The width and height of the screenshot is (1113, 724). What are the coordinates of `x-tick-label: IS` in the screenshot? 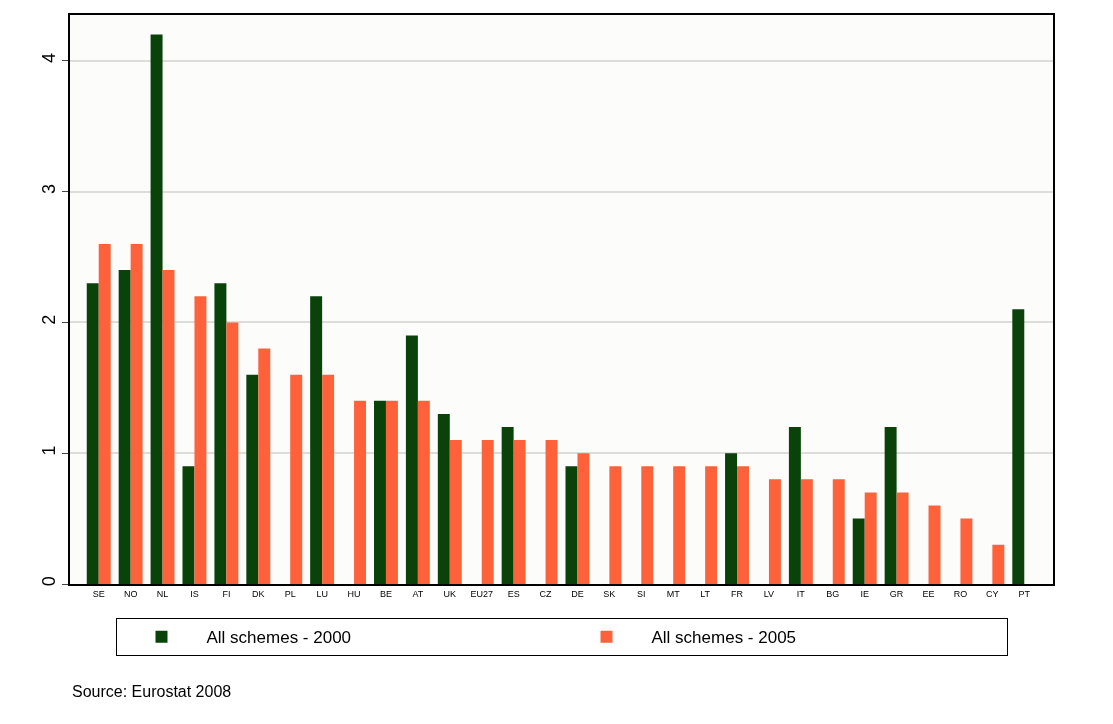 It's located at (194, 593).